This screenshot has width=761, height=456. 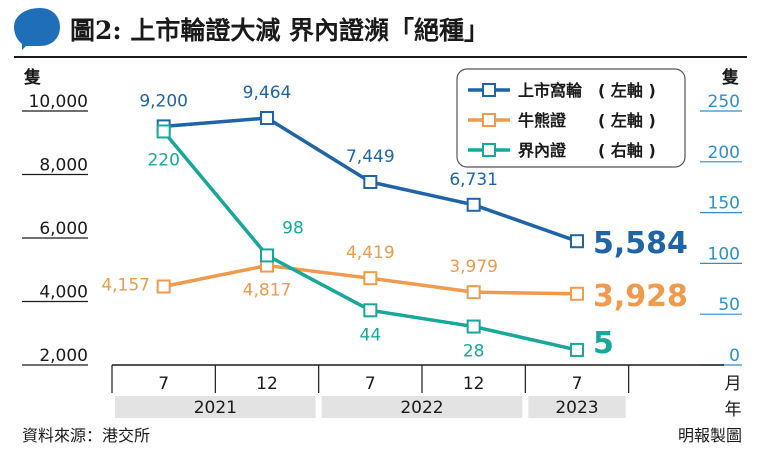 I want to click on data-label: 7,449, so click(x=370, y=157).